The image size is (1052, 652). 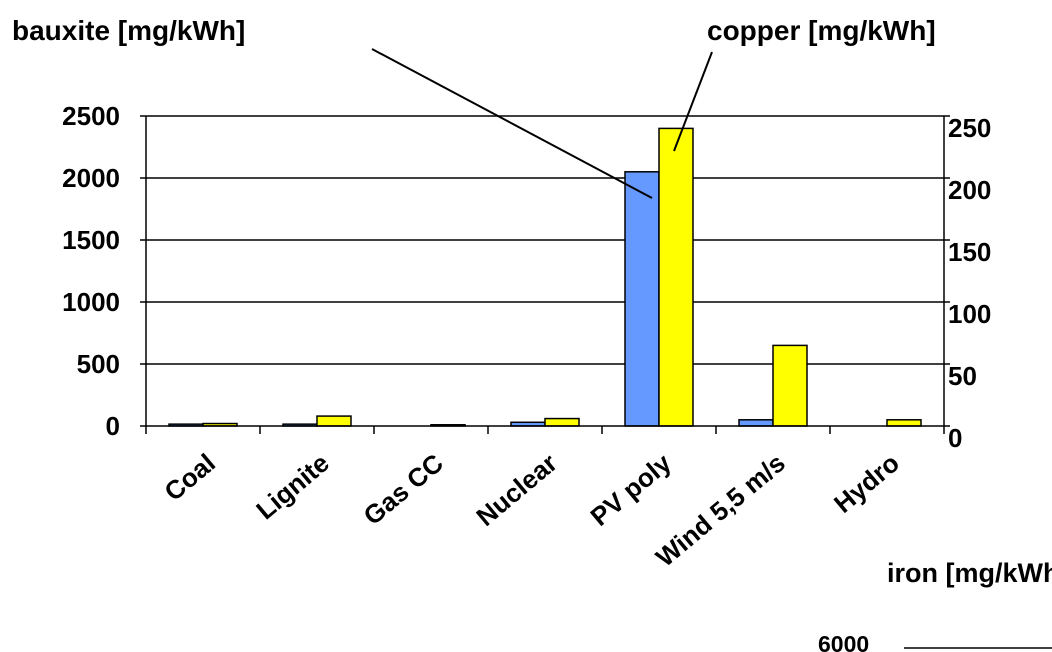 I want to click on category-label: Hydro, so click(x=866, y=483).